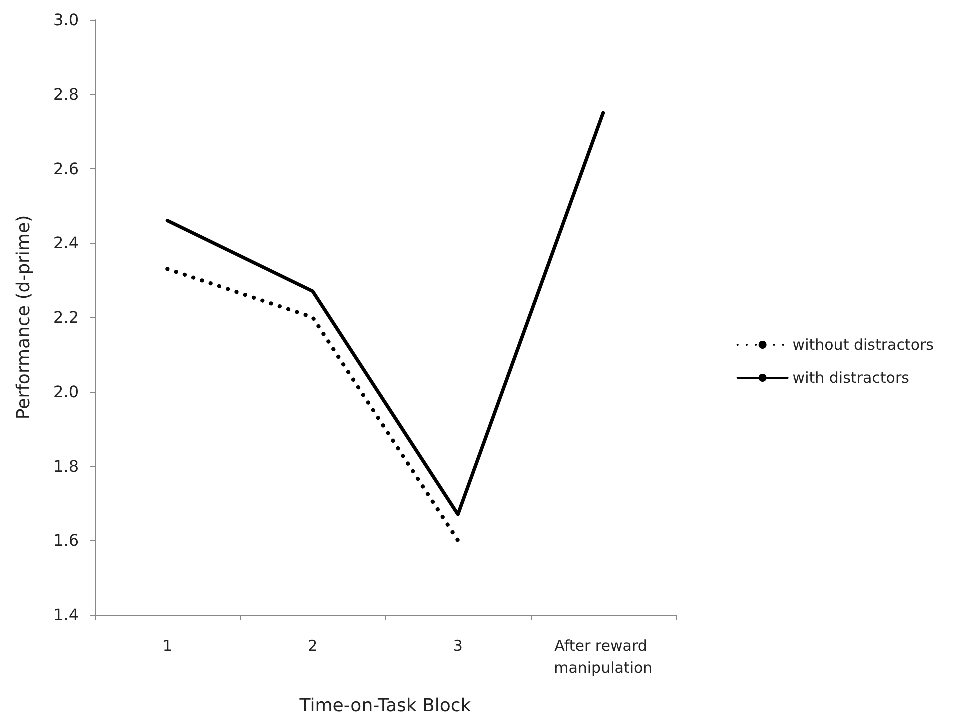  What do you see at coordinates (385, 706) in the screenshot?
I see `x-axis-title: Time-on-Task Block` at bounding box center [385, 706].